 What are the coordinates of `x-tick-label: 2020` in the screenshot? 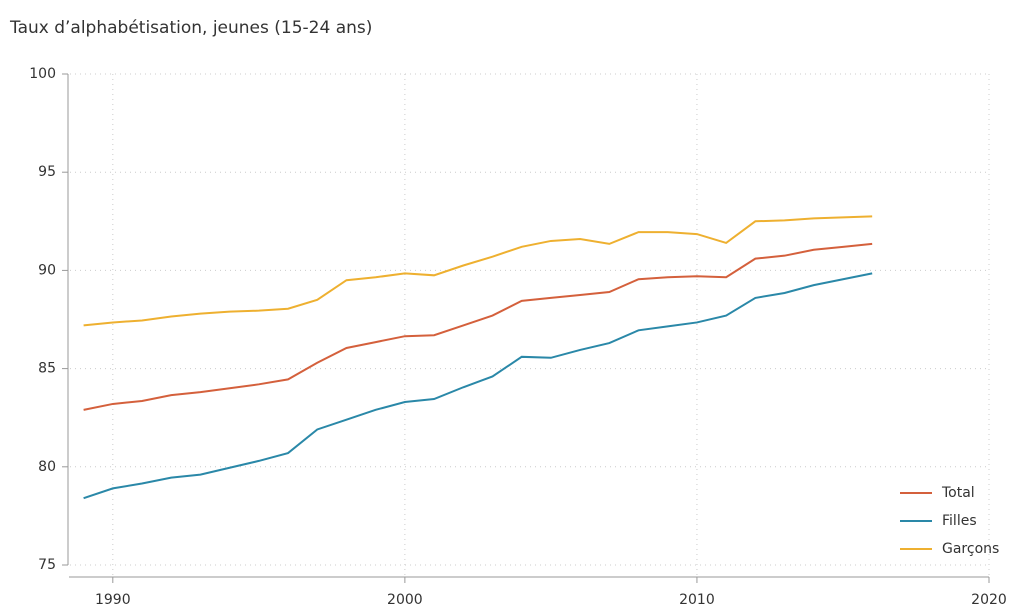 It's located at (989, 600).